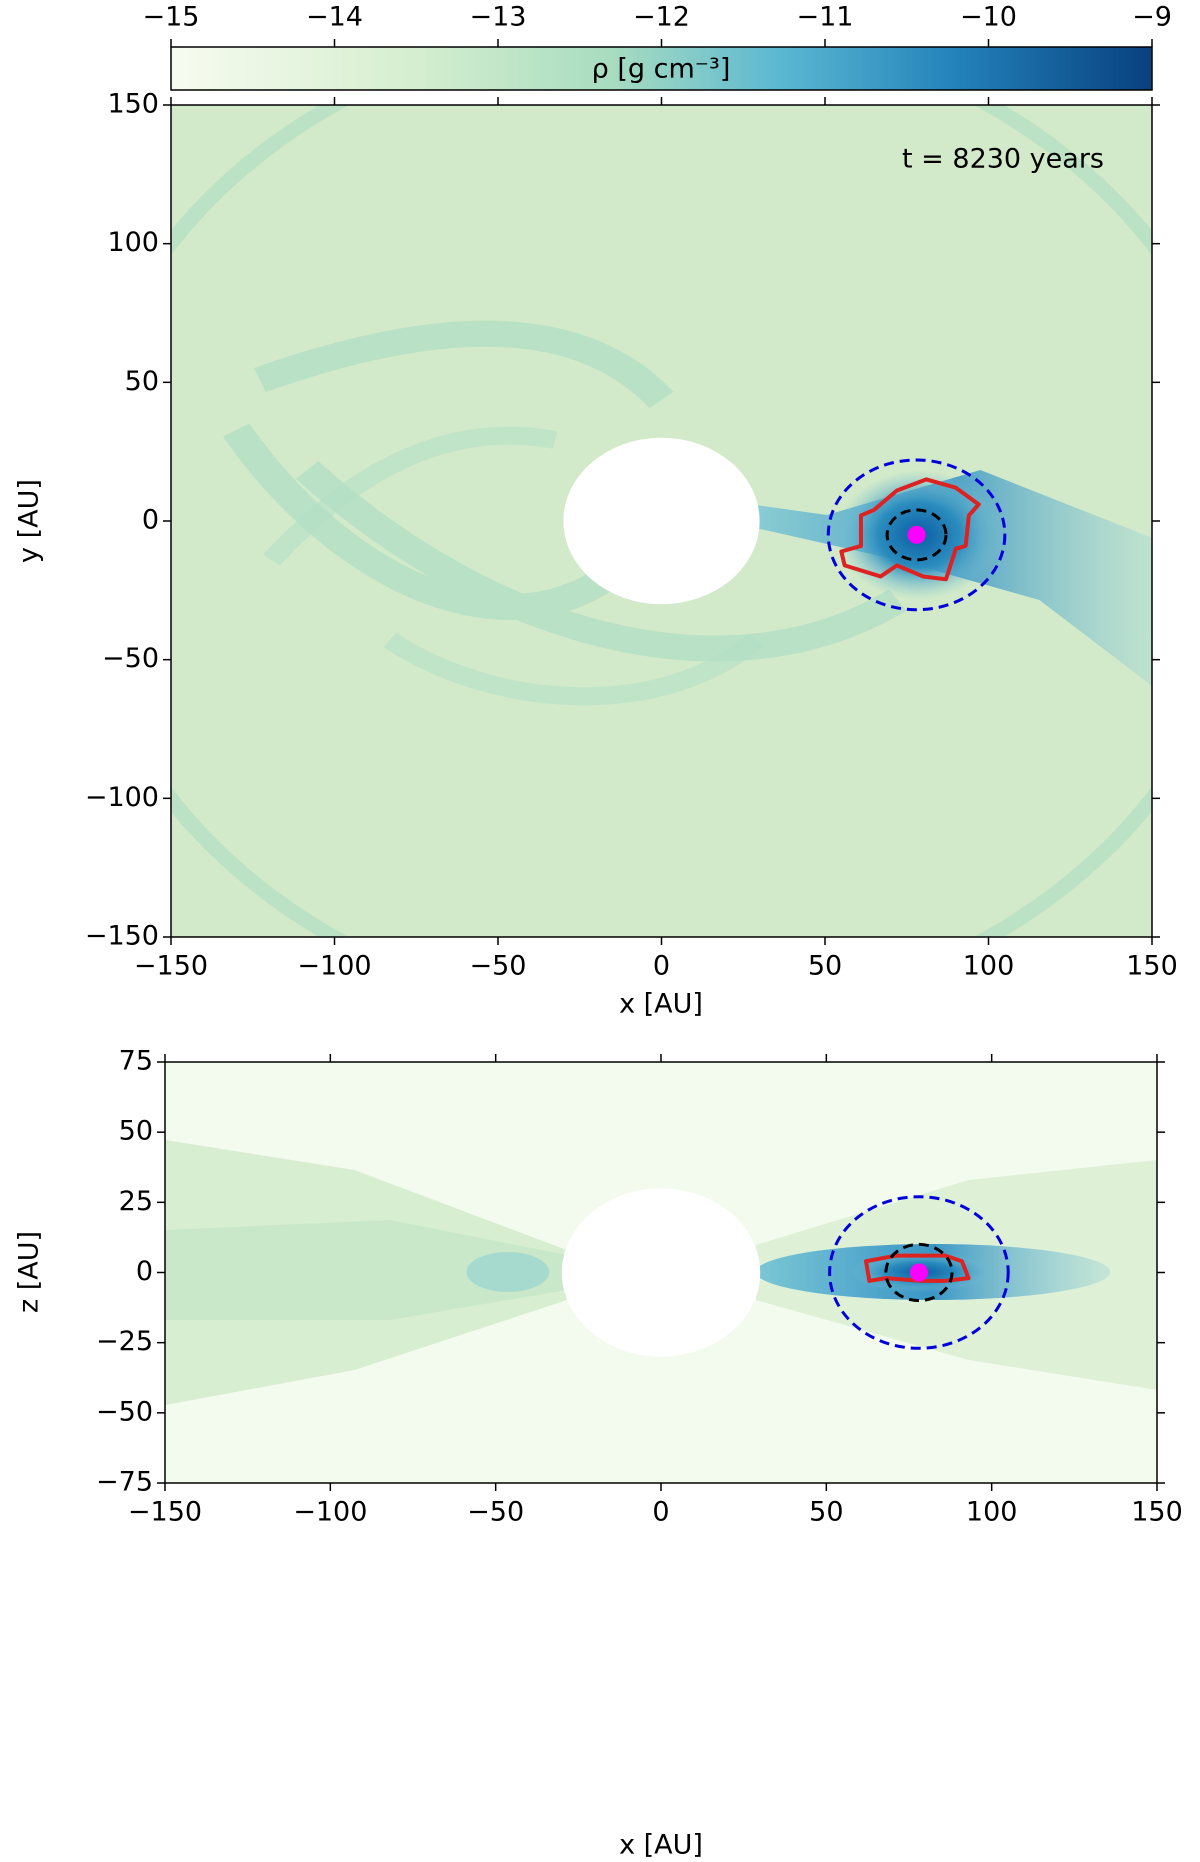  Describe the element at coordinates (171, 17) in the screenshot. I see `colorbar-tick-label: −15` at that location.